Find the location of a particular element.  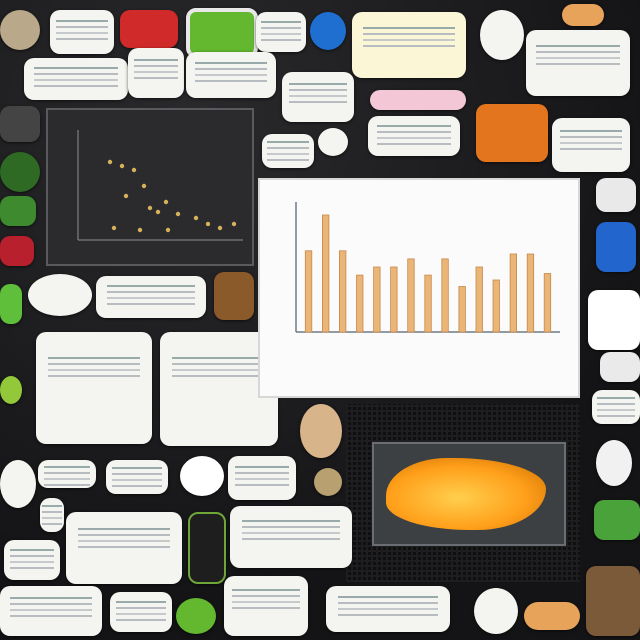

monitor-display is located at coordinates (469, 494).